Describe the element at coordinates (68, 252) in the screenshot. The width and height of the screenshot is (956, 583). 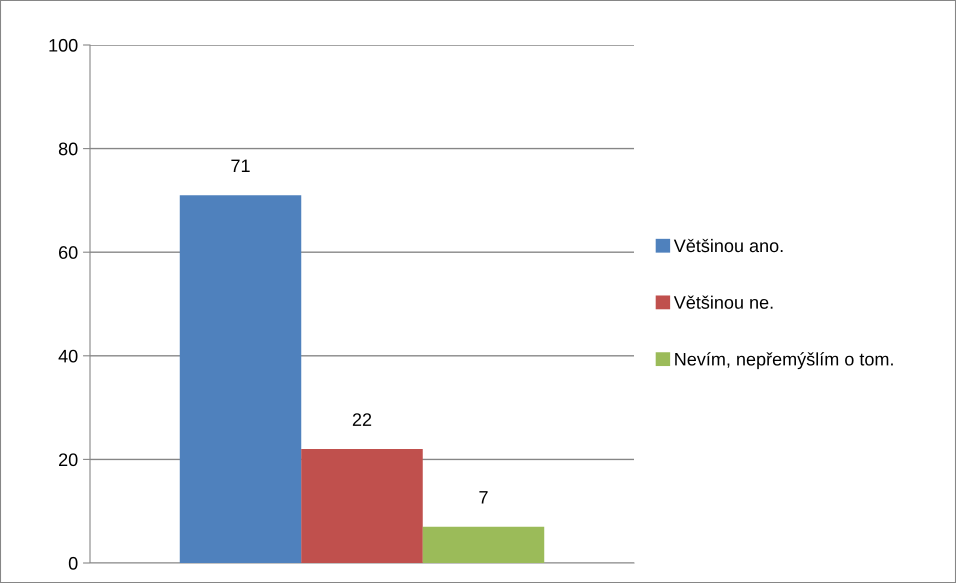
I see `y-tick-label: 60` at that location.